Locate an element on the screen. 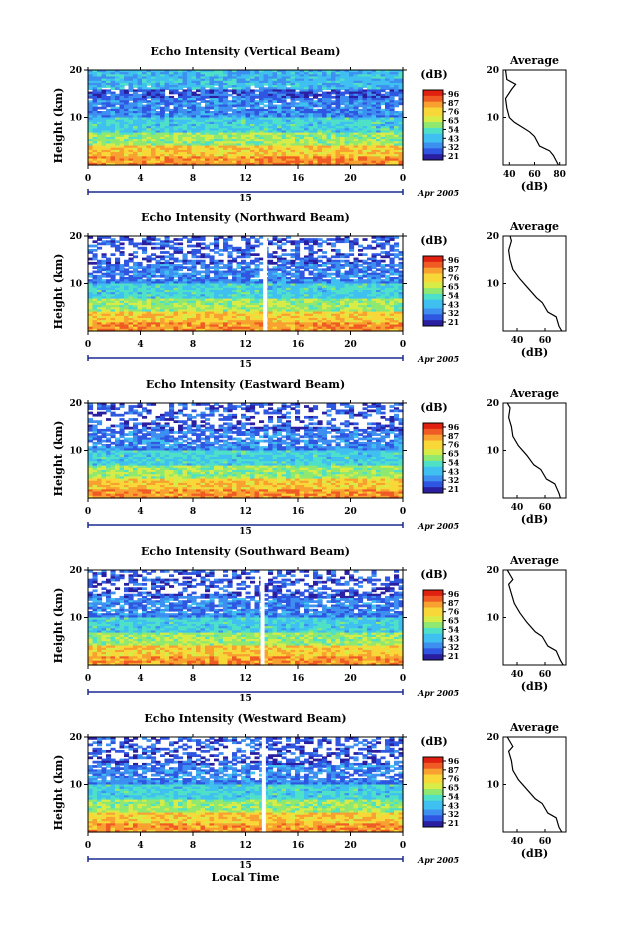 The width and height of the screenshot is (617, 933). profile-title: Average is located at coordinates (534, 60).